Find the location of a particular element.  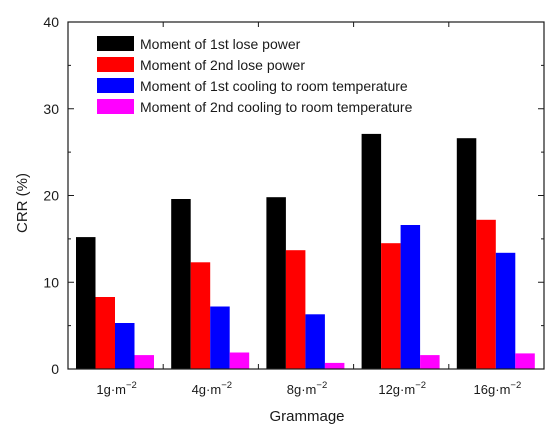

bar-s2-c2 is located at coordinates (200, 315).